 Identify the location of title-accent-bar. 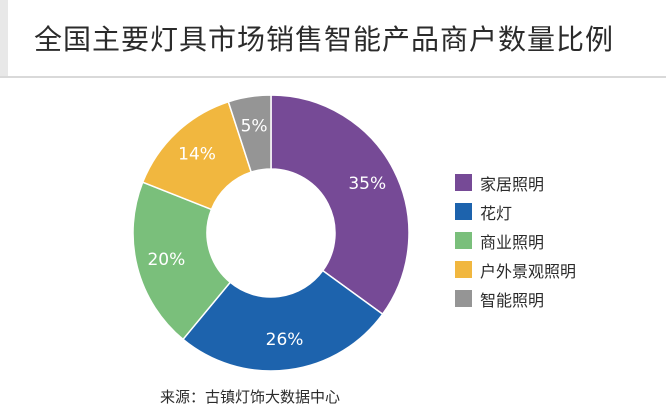
(4, 39).